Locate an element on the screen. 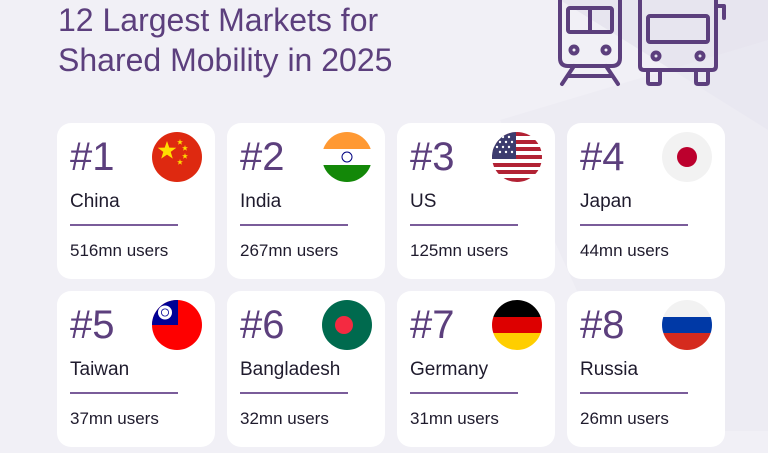 This screenshot has height=453, width=768. bus-icon is located at coordinates (682, 46).